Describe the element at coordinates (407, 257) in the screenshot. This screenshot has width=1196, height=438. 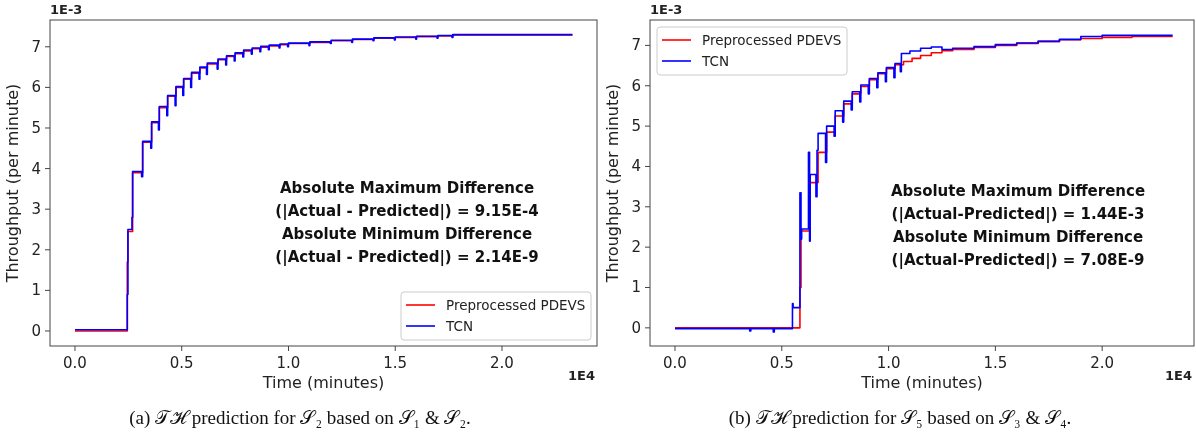
I see `annotation: (|Actual - Predicted|) = 2.14E-9` at that location.